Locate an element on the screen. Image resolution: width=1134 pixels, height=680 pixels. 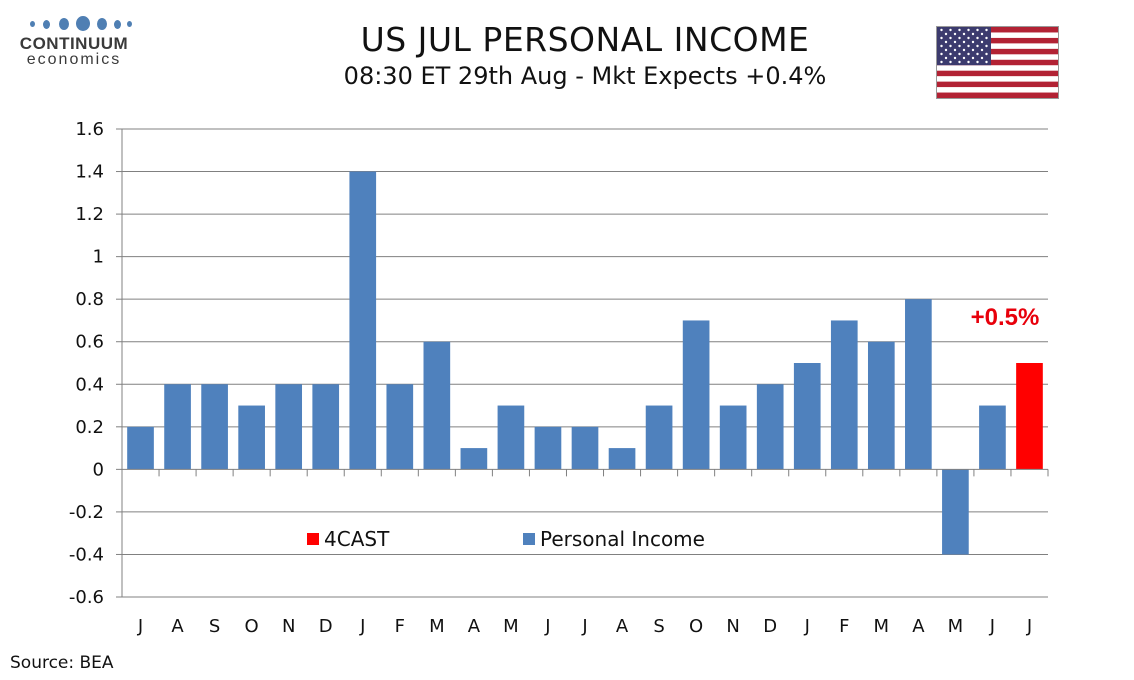
y-tick-label: 0 is located at coordinates (98, 469).